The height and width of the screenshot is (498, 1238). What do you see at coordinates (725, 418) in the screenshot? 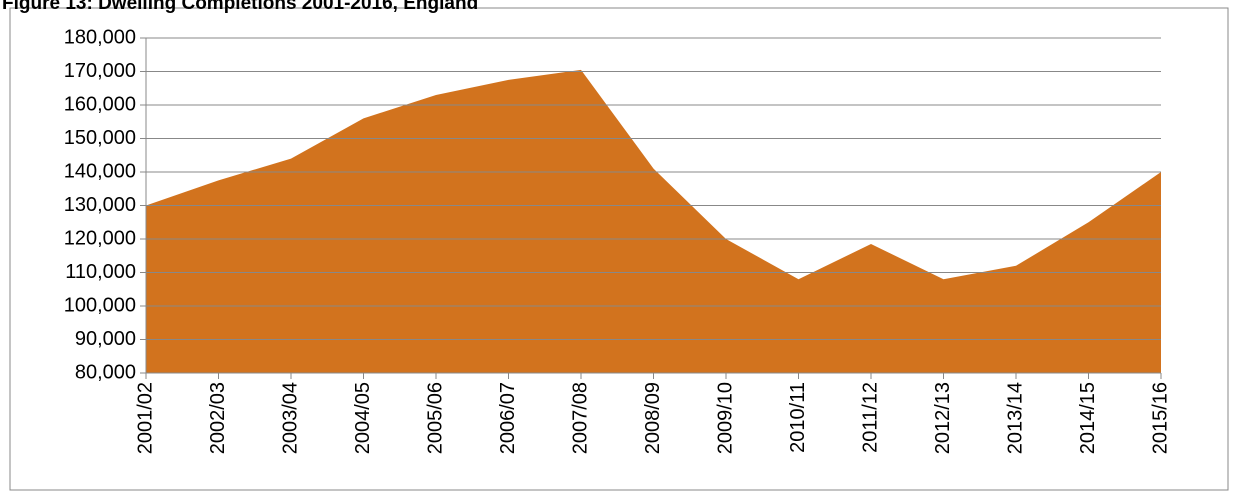
I see `x-tick-label: 2009/10` at bounding box center [725, 418].